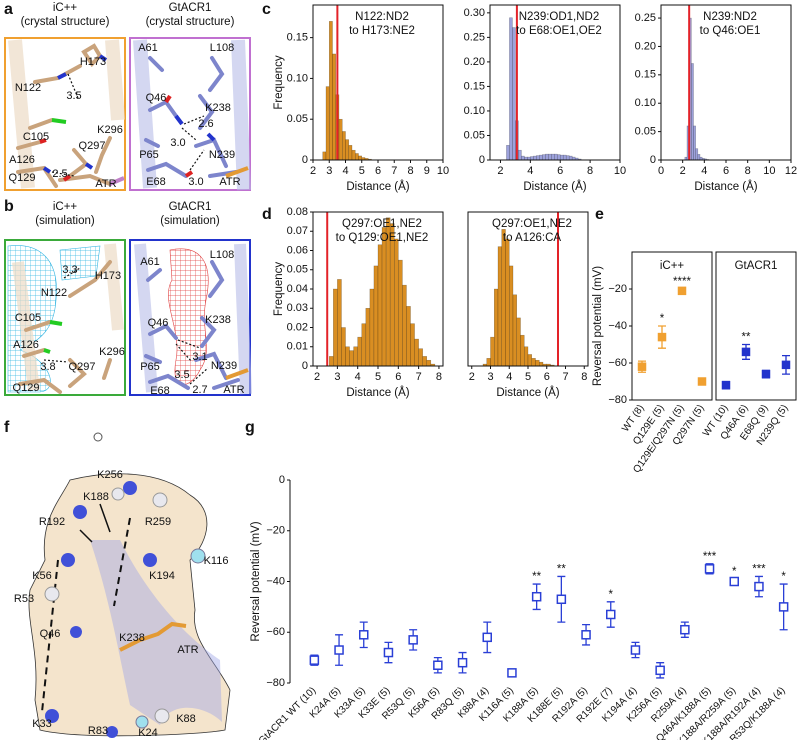 The height and width of the screenshot is (740, 800). What do you see at coordinates (199, 357) in the screenshot?
I see `residue-label: 3.1` at bounding box center [199, 357].